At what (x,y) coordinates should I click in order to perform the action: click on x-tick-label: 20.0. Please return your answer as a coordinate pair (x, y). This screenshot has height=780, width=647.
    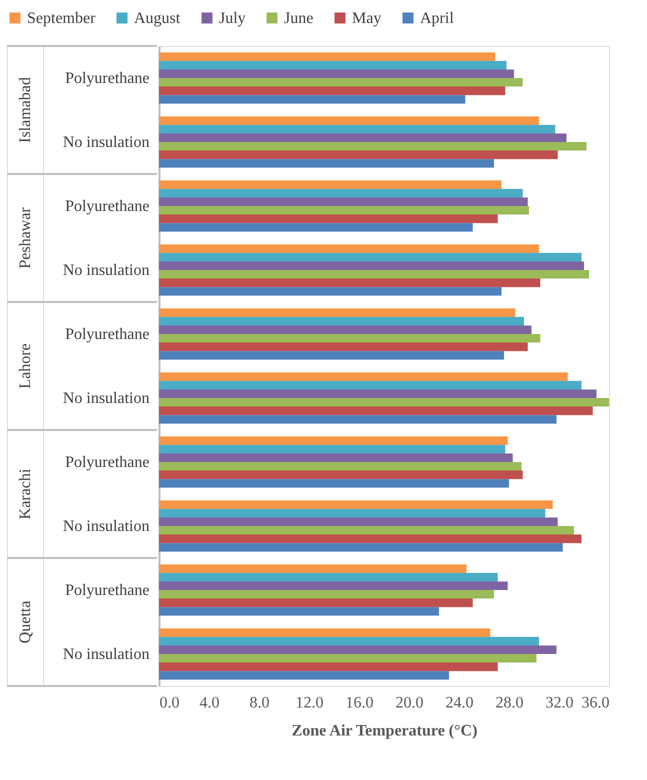
    Looking at the image, I should click on (410, 703).